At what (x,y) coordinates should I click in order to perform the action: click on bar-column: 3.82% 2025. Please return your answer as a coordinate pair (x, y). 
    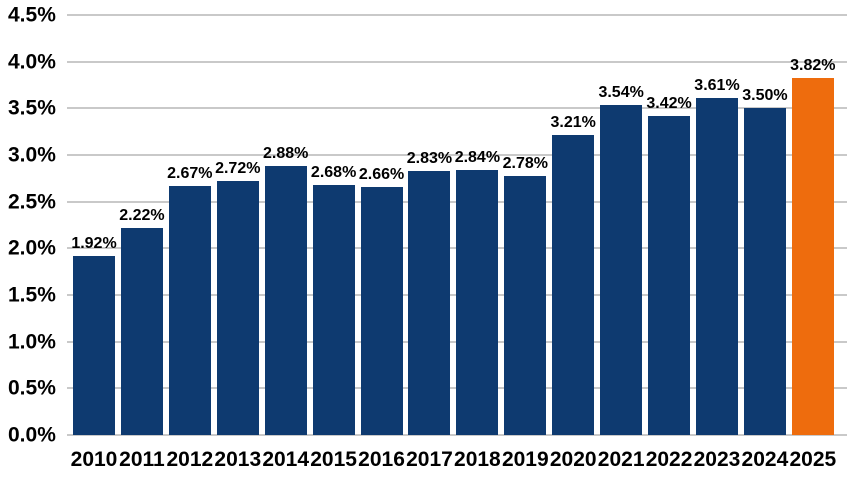
    Looking at the image, I should click on (812, 242).